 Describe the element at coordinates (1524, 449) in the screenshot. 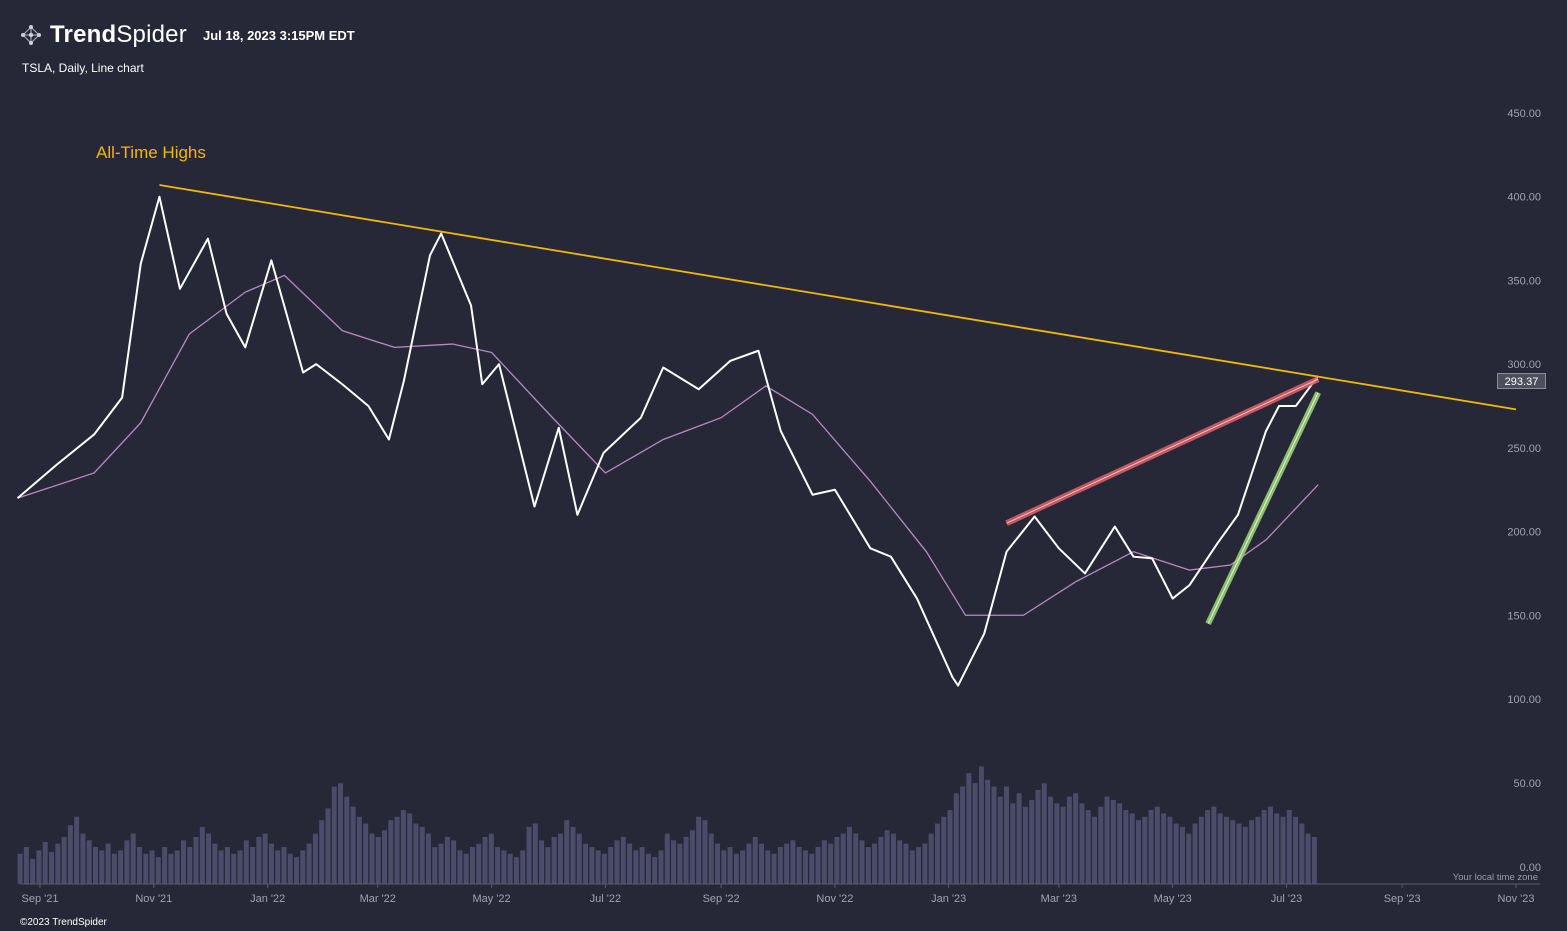

I see `price-tick-label: 250.00` at that location.